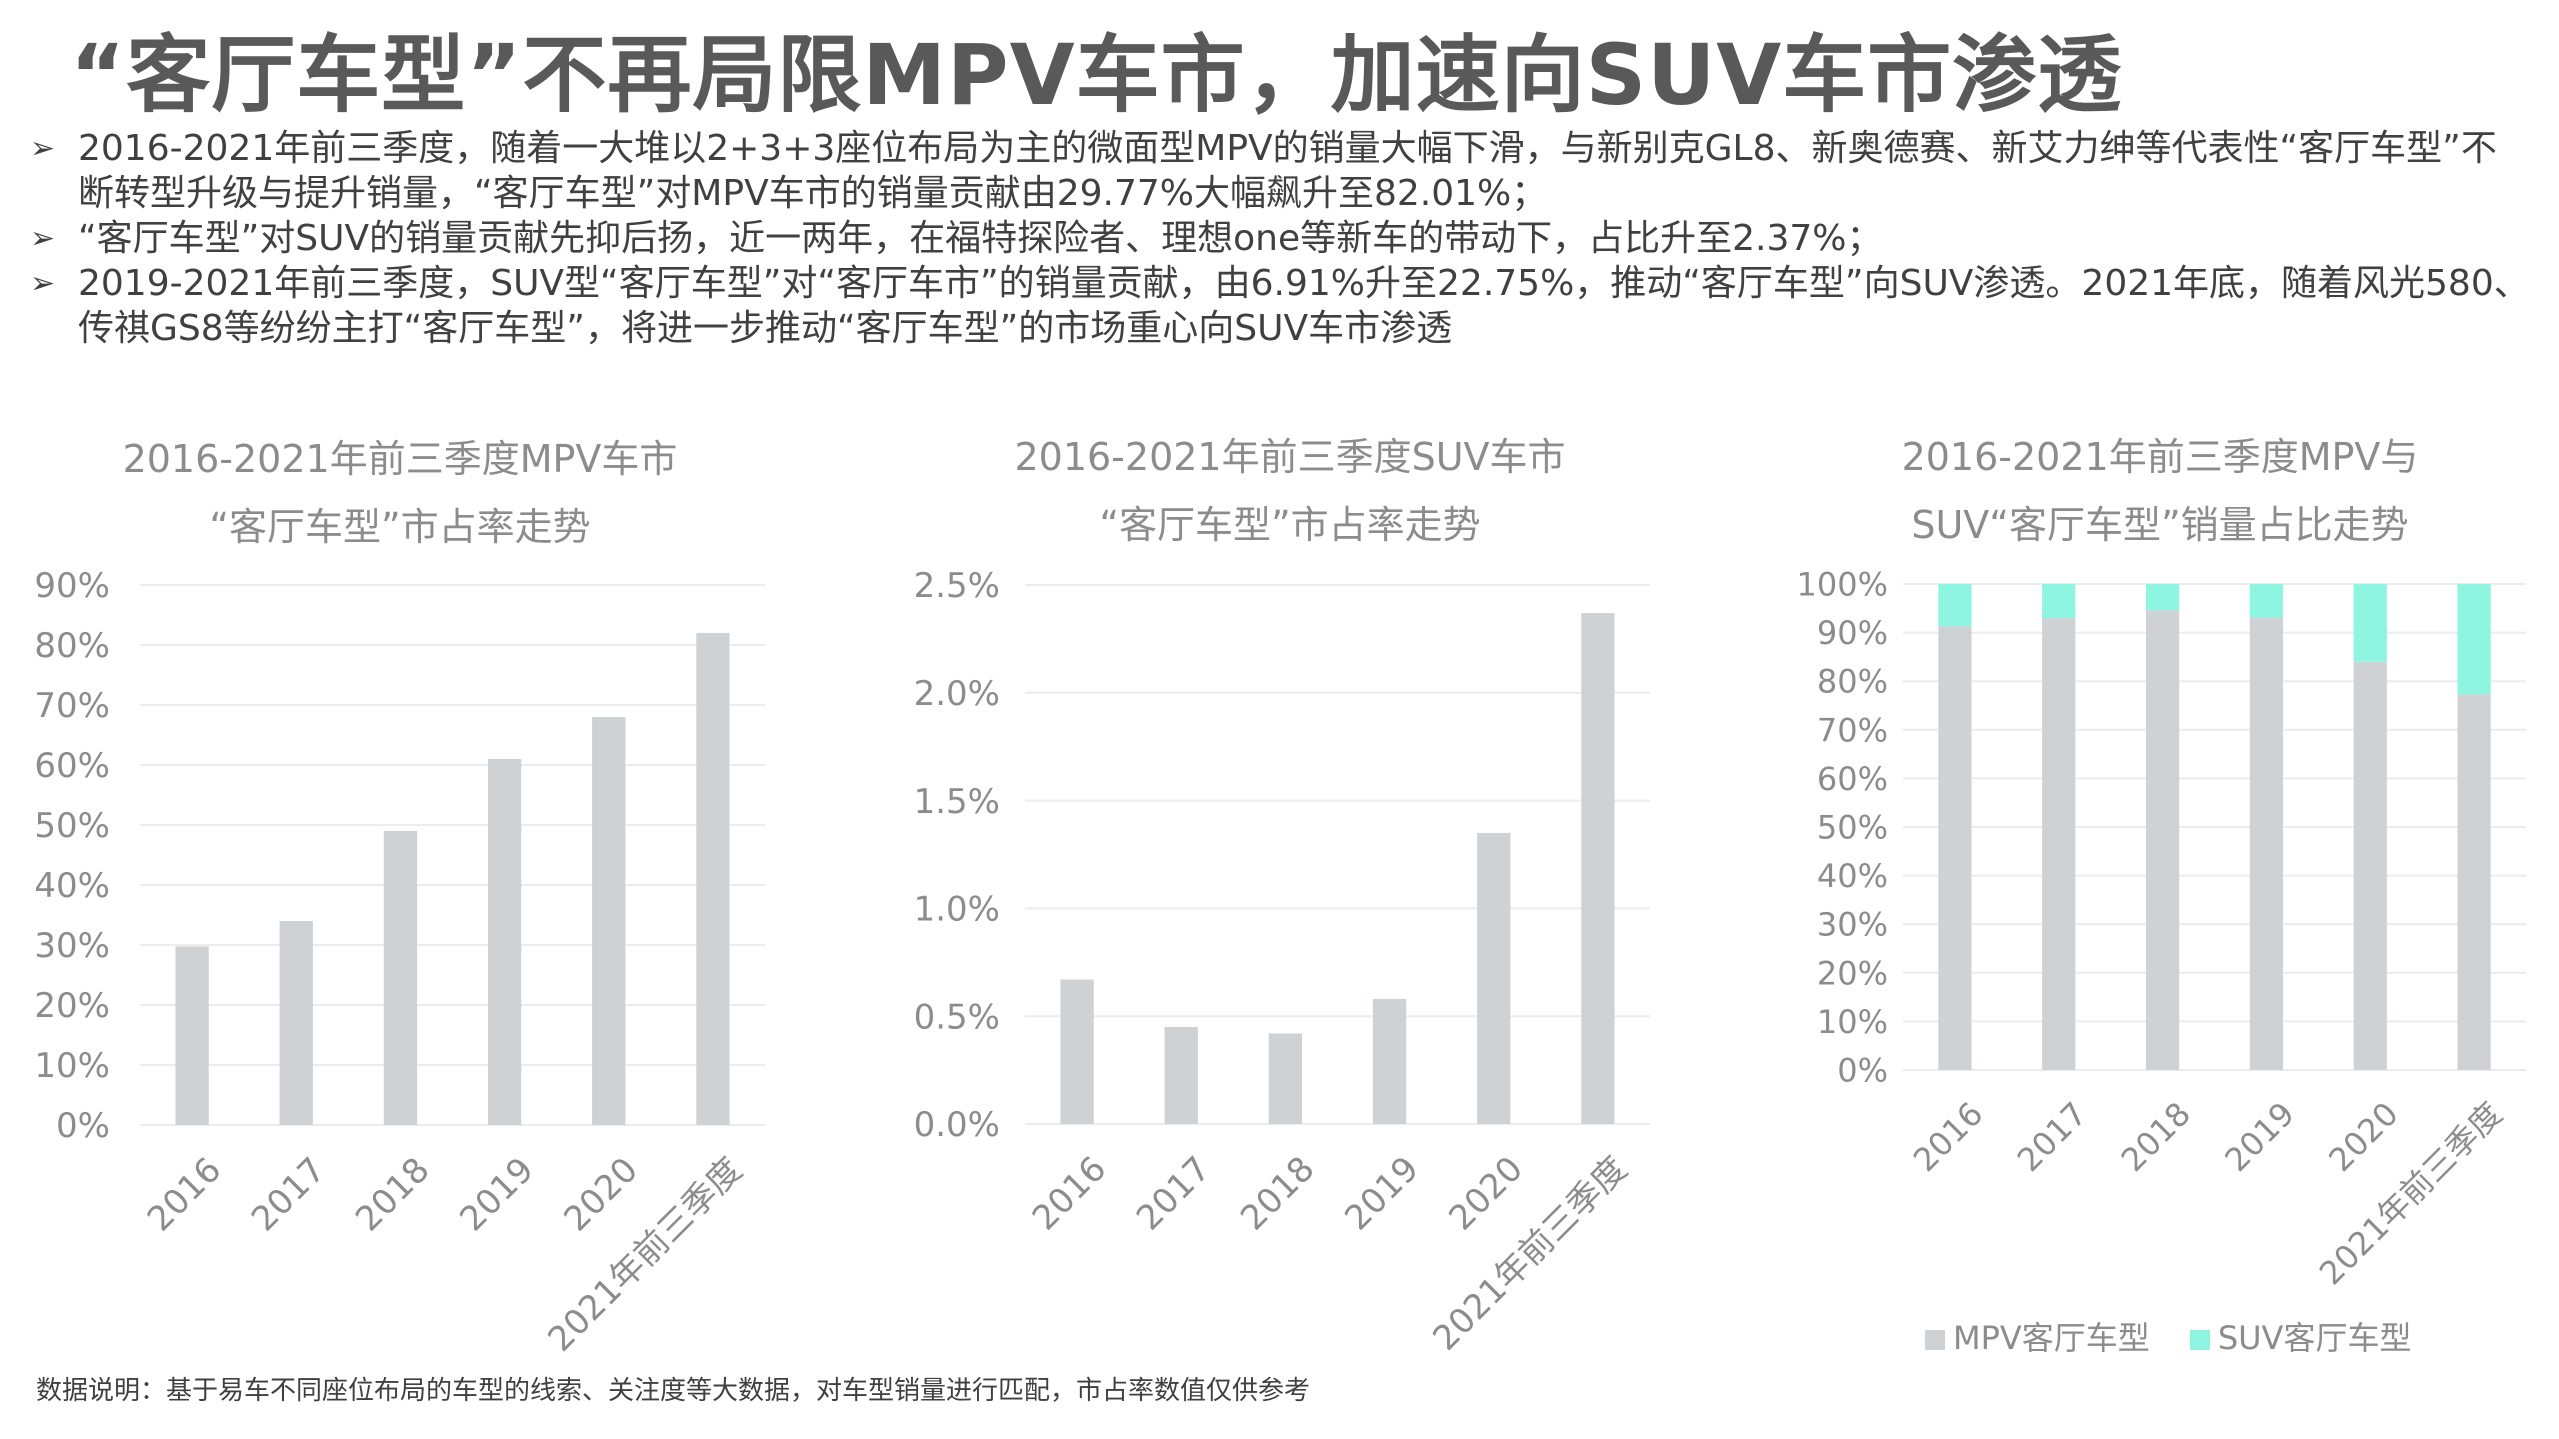 The image size is (2559, 1439). Describe the element at coordinates (2168, 1336) in the screenshot. I see `chart-3-legend: MPV客厅车型 SUV客厅车型` at that location.